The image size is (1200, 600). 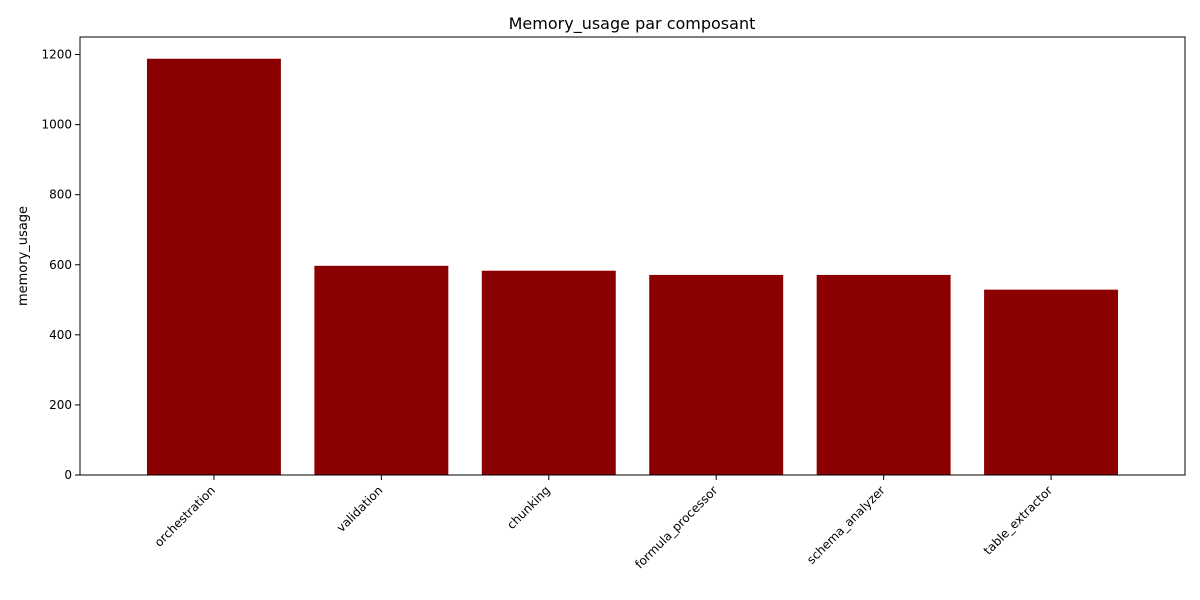 What do you see at coordinates (68, 475) in the screenshot?
I see `y-tick-label: 0` at bounding box center [68, 475].